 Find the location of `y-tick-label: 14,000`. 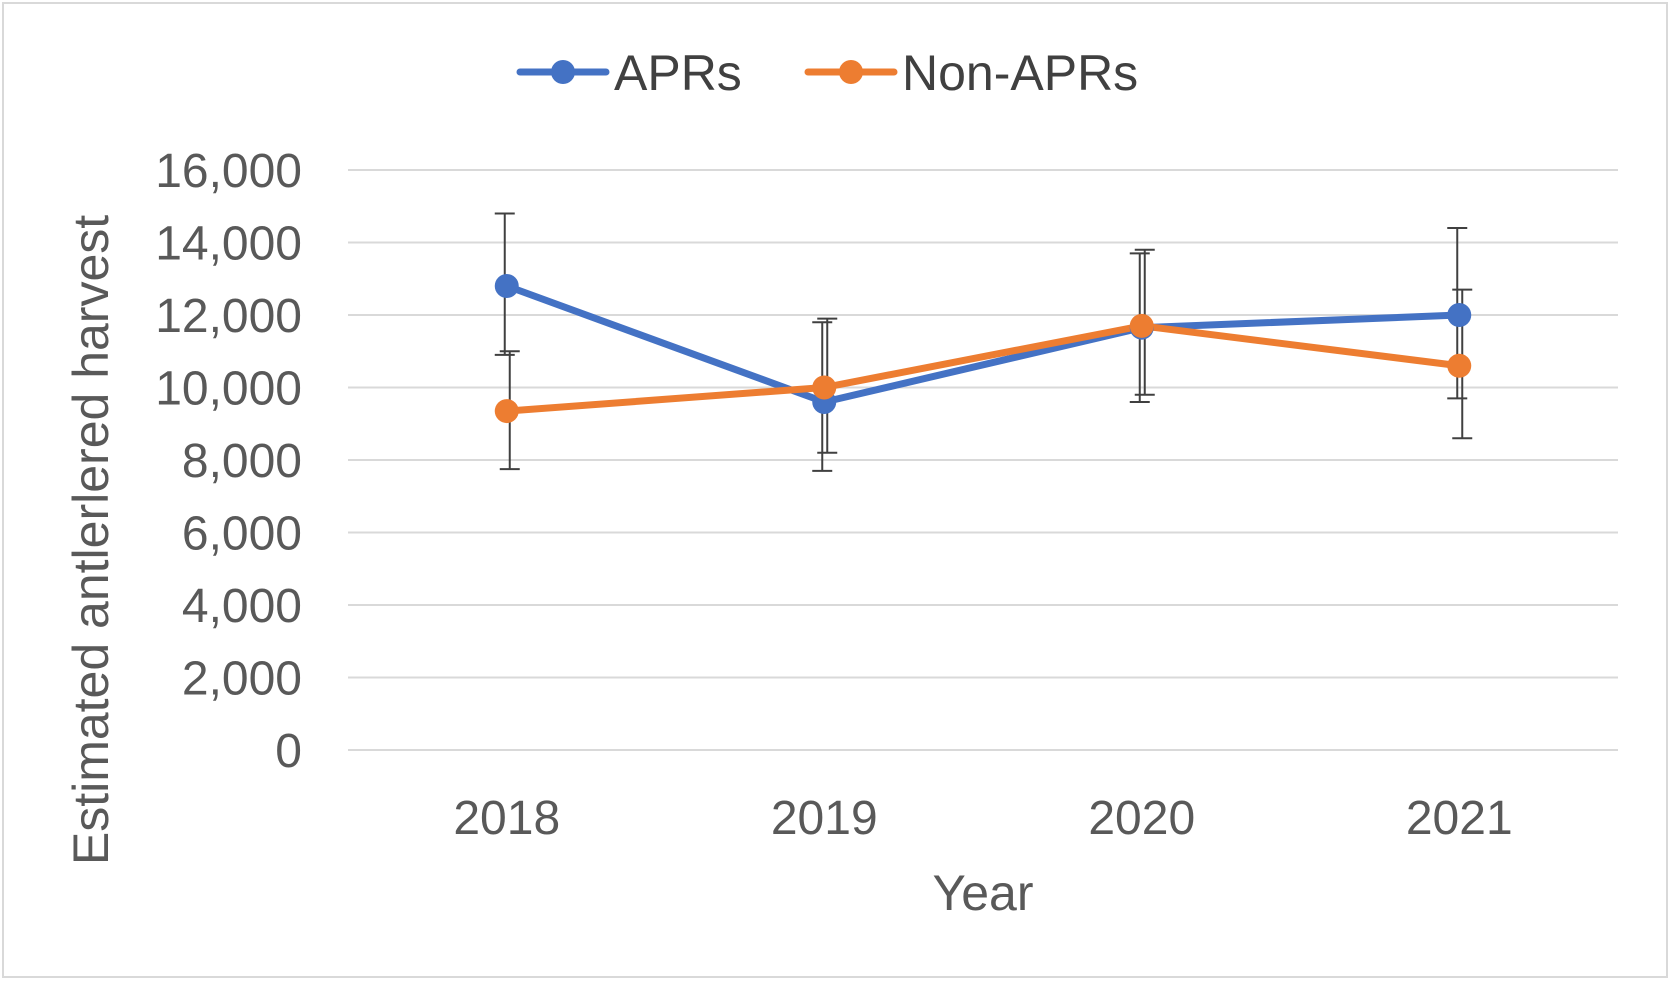

y-tick-label: 14,000 is located at coordinates (228, 244).